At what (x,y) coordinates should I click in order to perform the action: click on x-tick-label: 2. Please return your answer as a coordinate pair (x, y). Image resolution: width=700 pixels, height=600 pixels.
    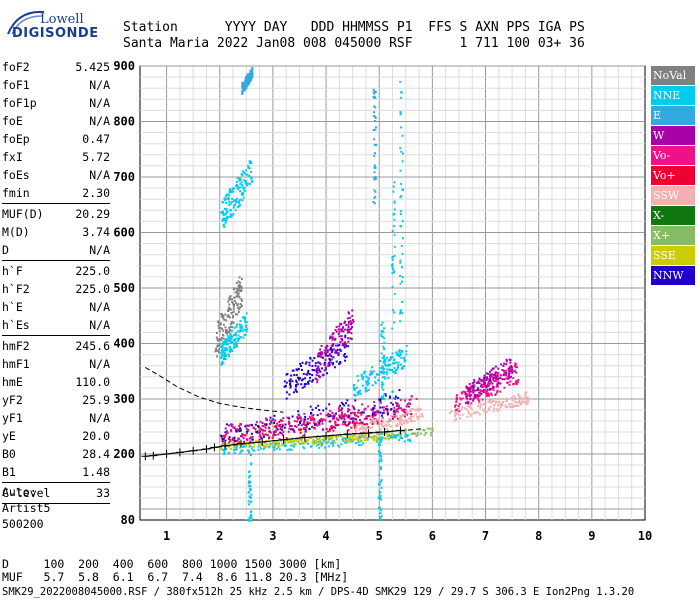
    Looking at the image, I should click on (219, 536).